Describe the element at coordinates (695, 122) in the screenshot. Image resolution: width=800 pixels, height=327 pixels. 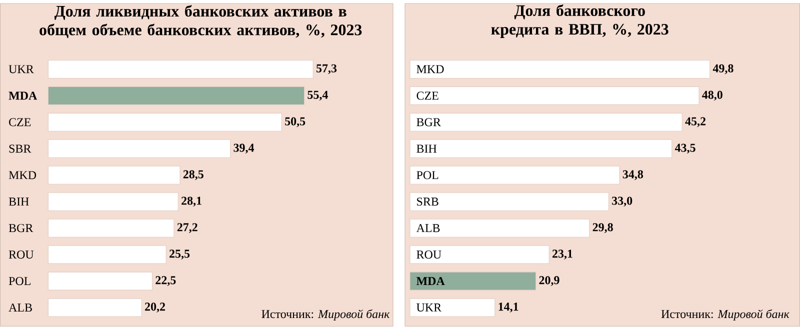
I see `data-label: 45,2` at that location.